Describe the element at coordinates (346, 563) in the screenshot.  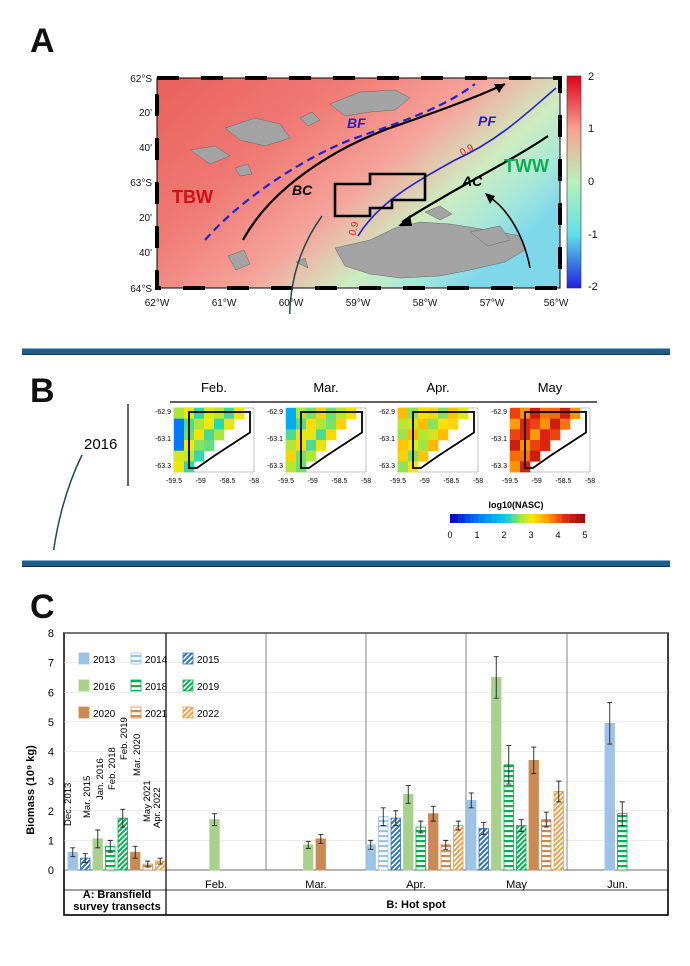
I see `separator-bottom` at that location.